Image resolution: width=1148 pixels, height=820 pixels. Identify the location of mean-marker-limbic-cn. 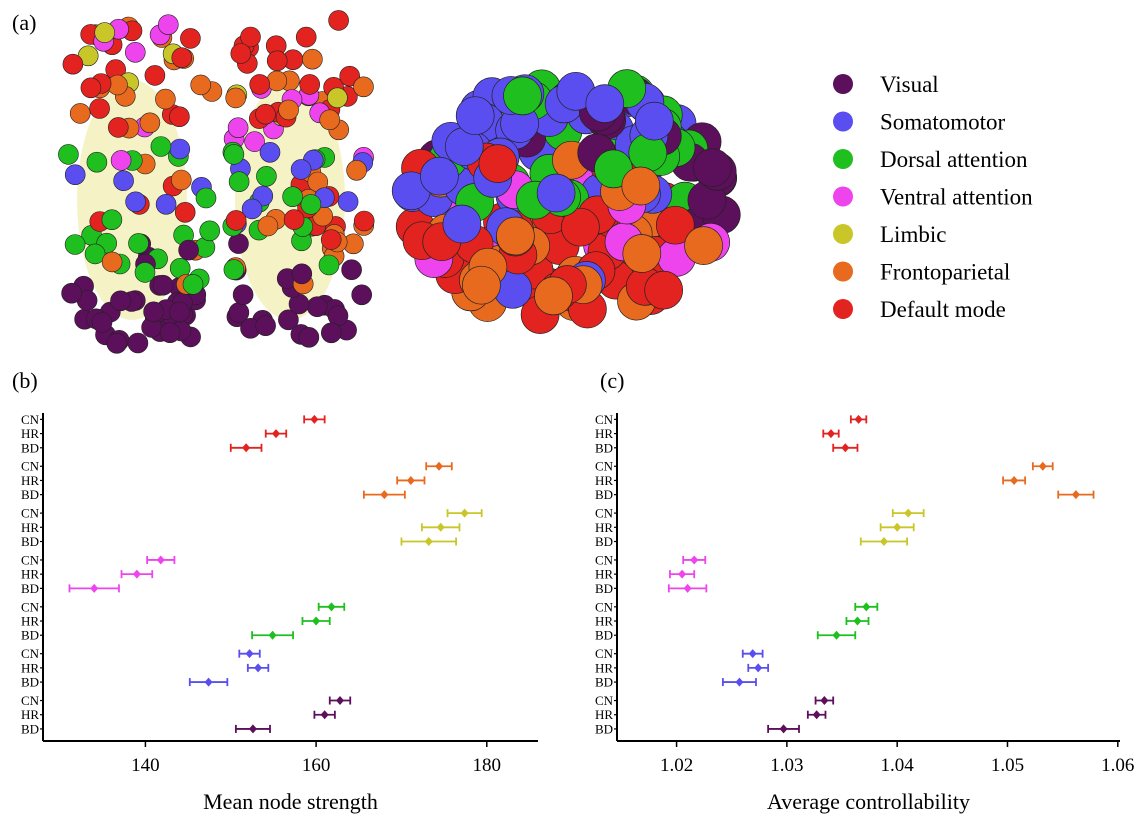
(464, 513).